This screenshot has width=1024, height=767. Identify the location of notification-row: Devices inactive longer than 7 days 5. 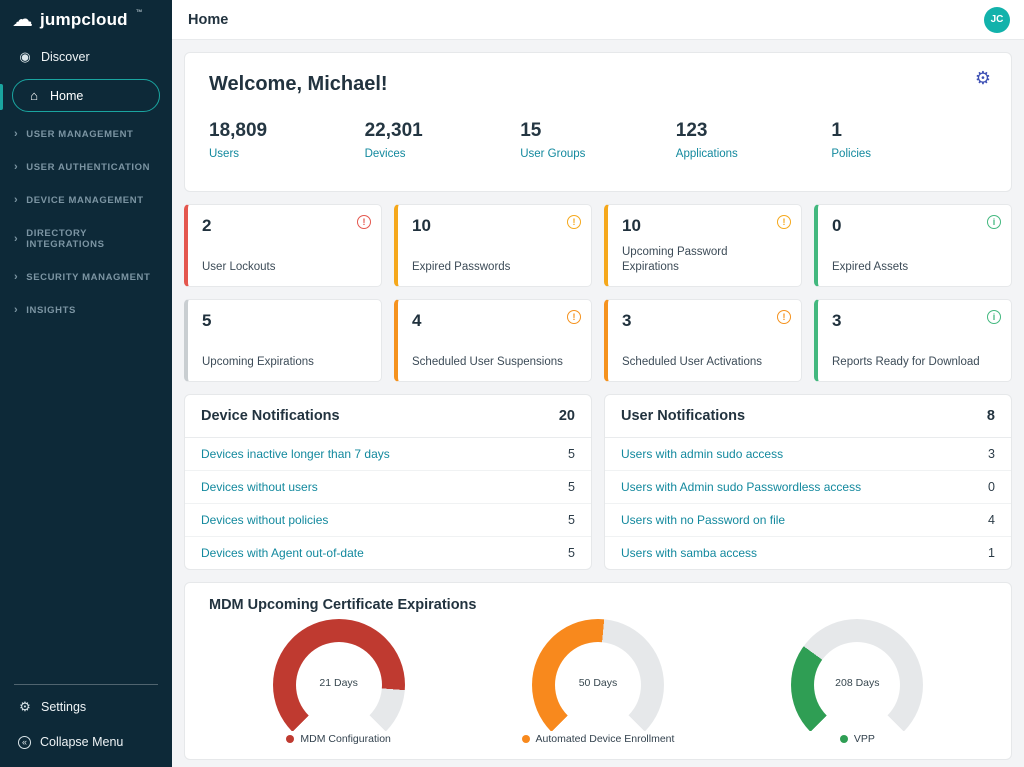
(388, 454).